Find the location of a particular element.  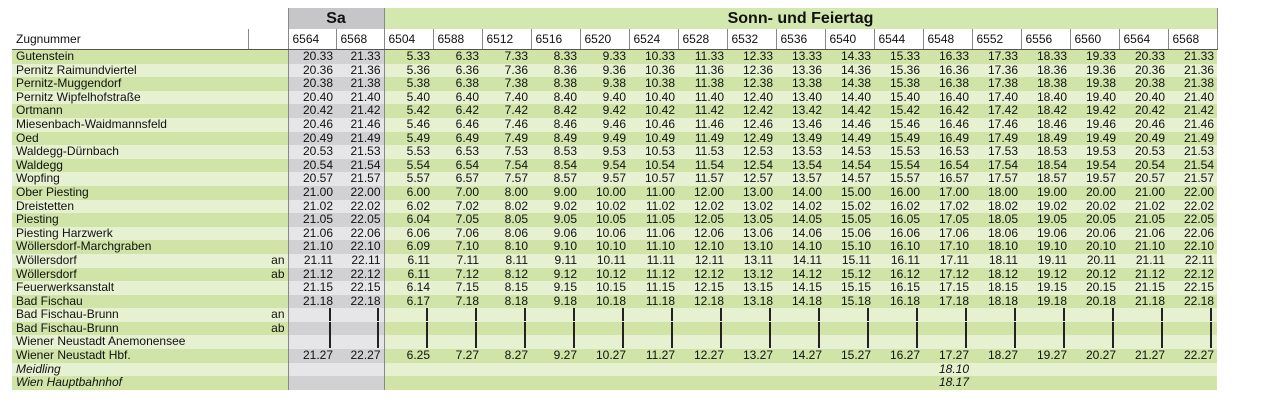

time-cell-sunday: 22.10 is located at coordinates (1198, 247).